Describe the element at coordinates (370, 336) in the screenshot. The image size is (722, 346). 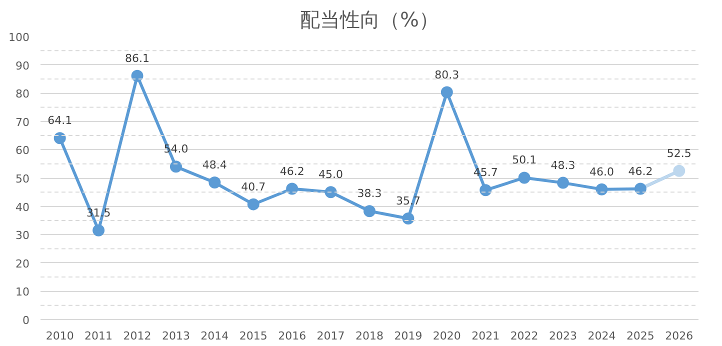
I see `x-tick-label: 2018` at that location.